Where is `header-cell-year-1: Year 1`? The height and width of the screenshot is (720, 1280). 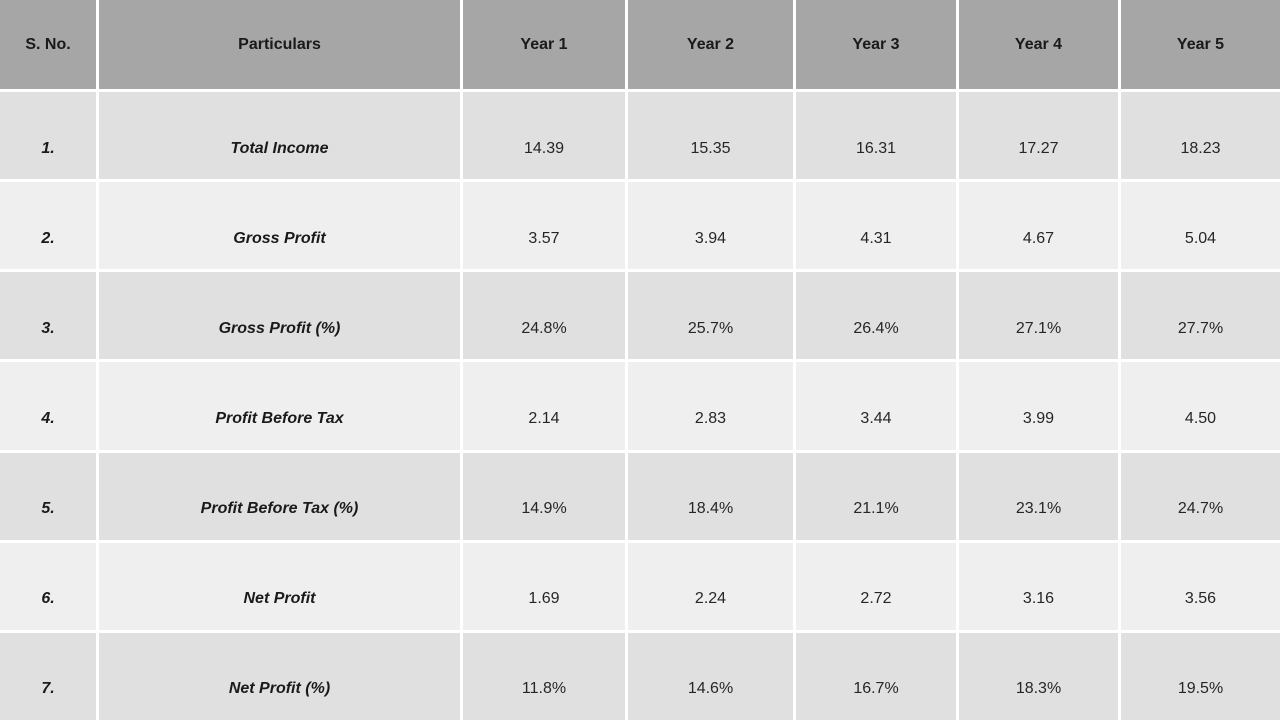 header-cell-year-1: Year 1 is located at coordinates (544, 44).